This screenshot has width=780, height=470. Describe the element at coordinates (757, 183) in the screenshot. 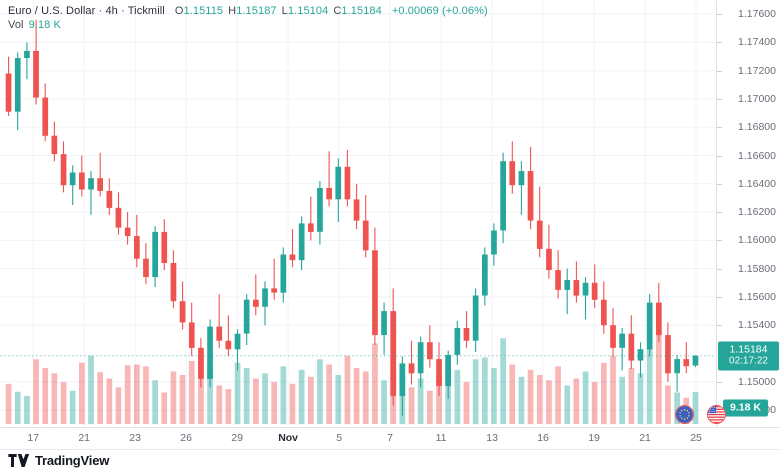

I see `price-tick-label: 1.16400` at that location.